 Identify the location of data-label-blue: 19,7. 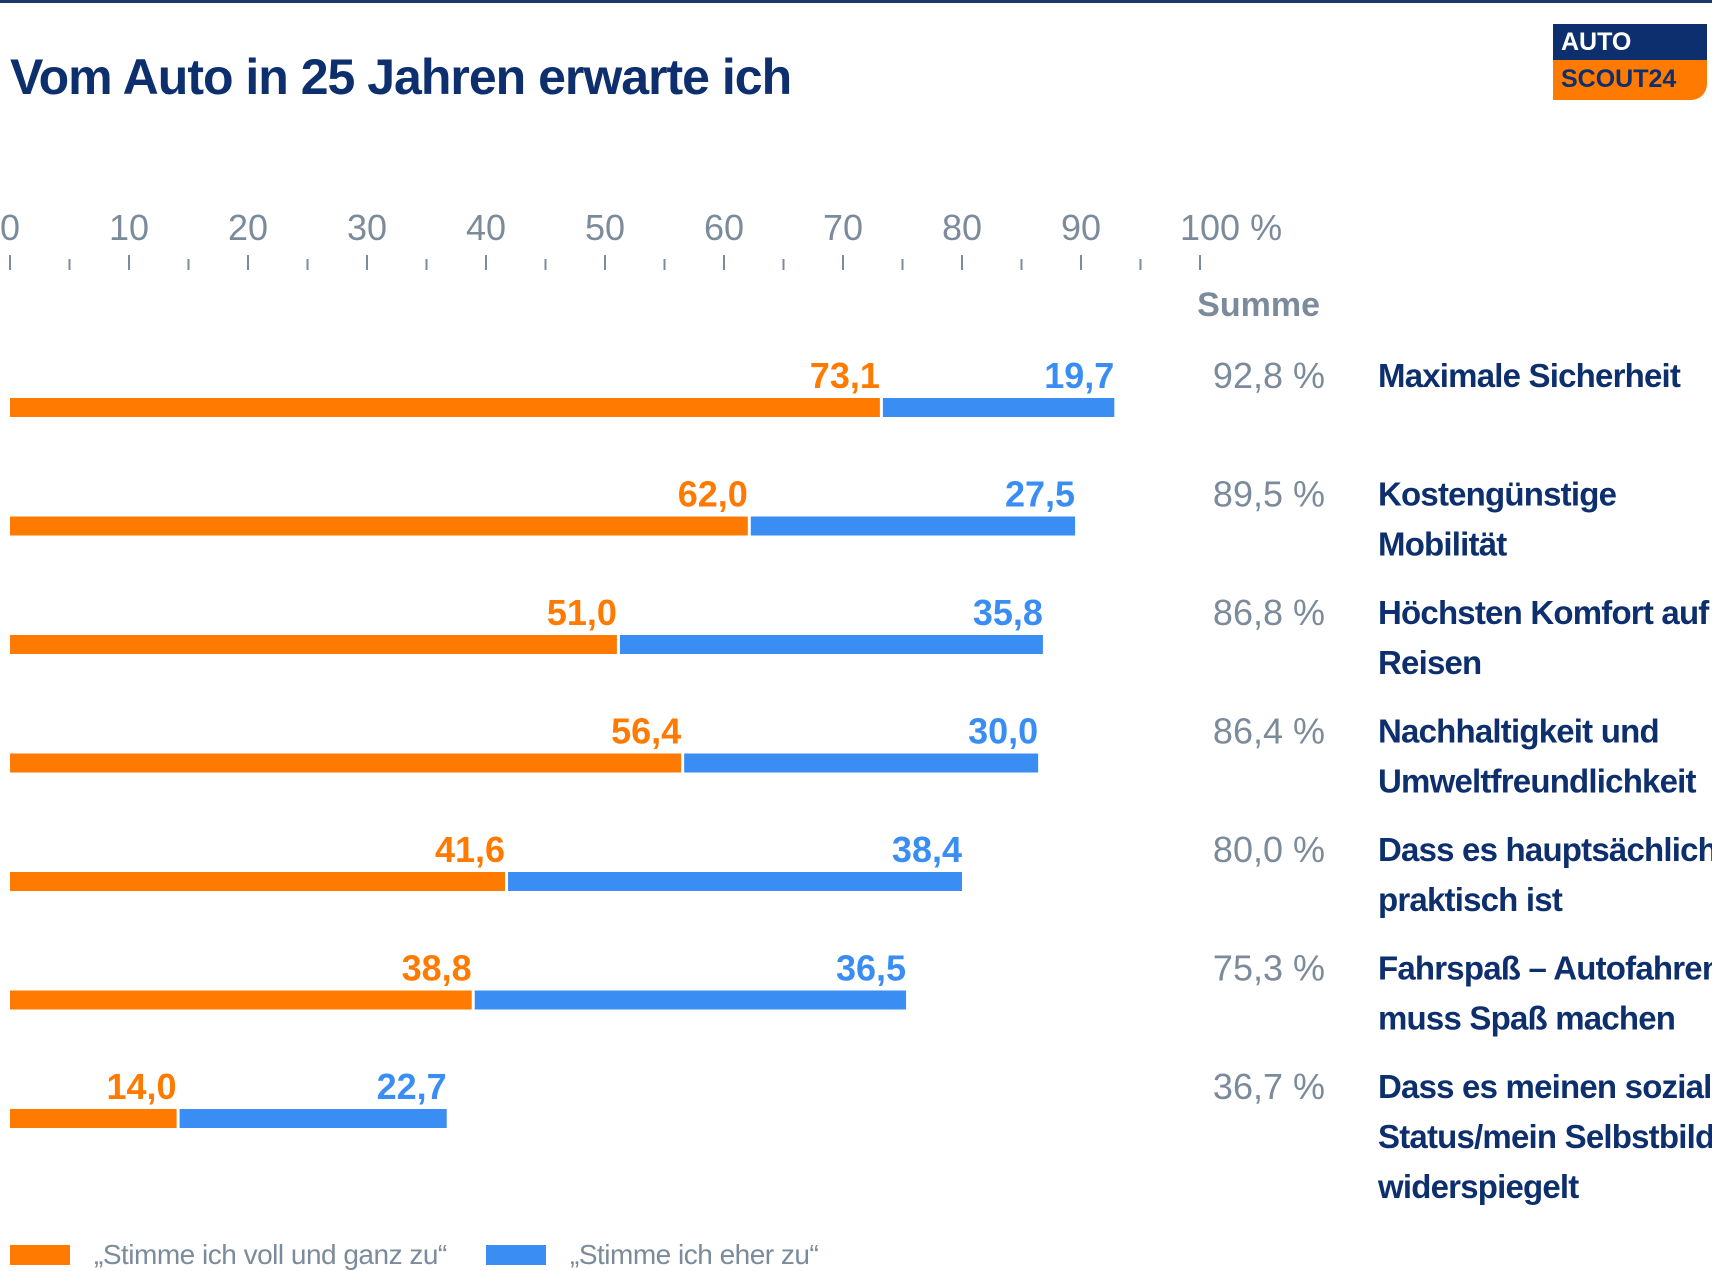
(1079, 375).